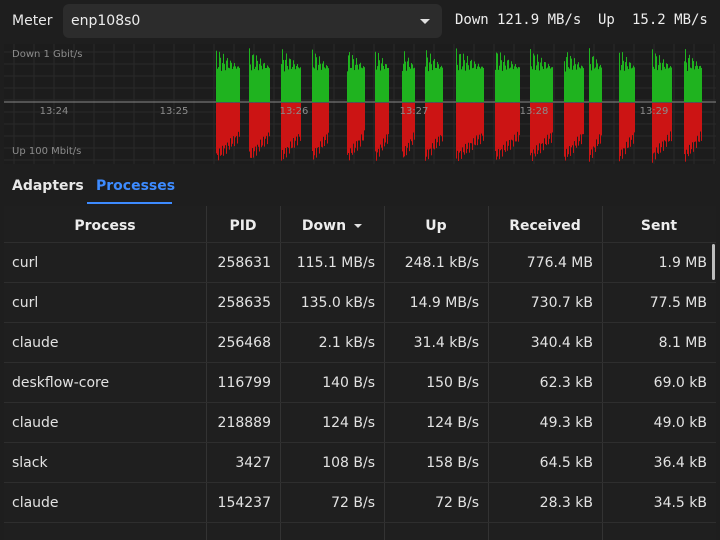  I want to click on table-row: slack 3427 108 B/s 158 B/s 64.5 kB 36.4 kB, so click(360, 462).